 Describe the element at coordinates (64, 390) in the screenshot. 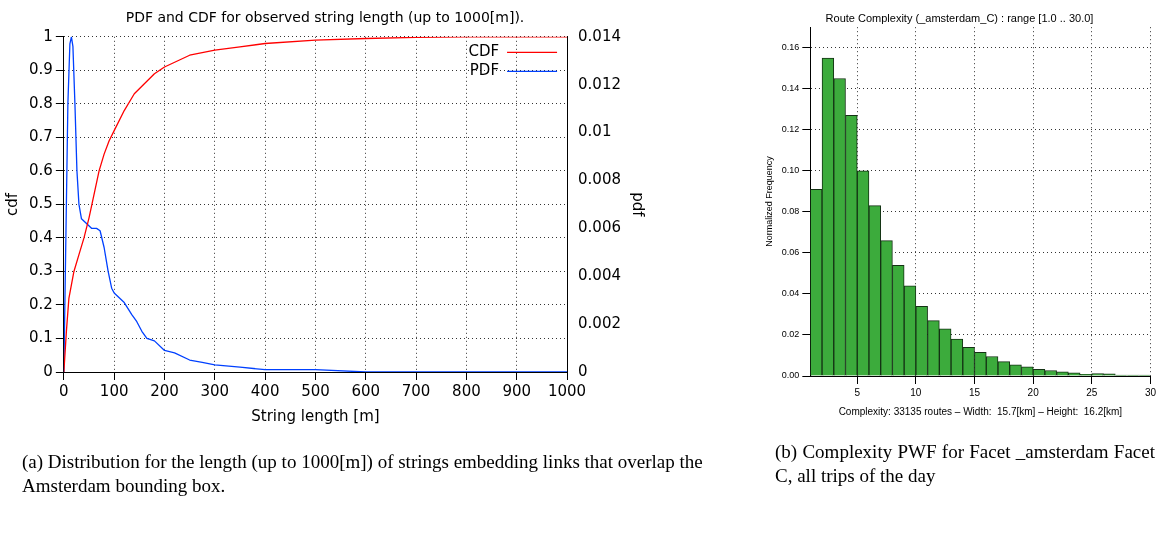

I see `x-tick-label: 0` at that location.